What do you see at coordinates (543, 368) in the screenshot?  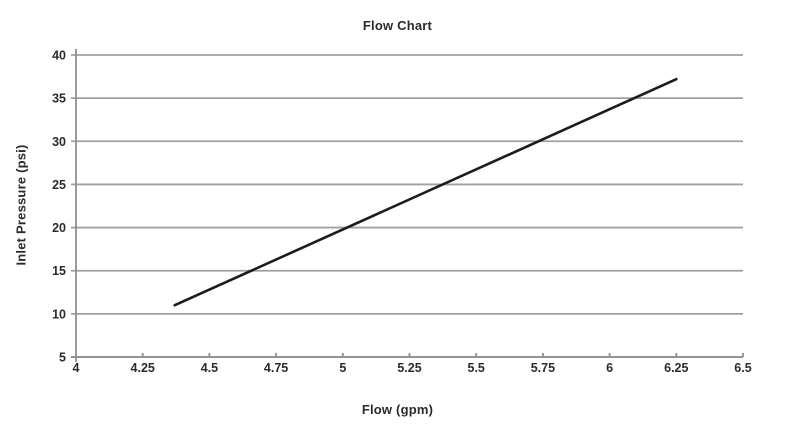 I see `x-tick-label: 5.75` at bounding box center [543, 368].